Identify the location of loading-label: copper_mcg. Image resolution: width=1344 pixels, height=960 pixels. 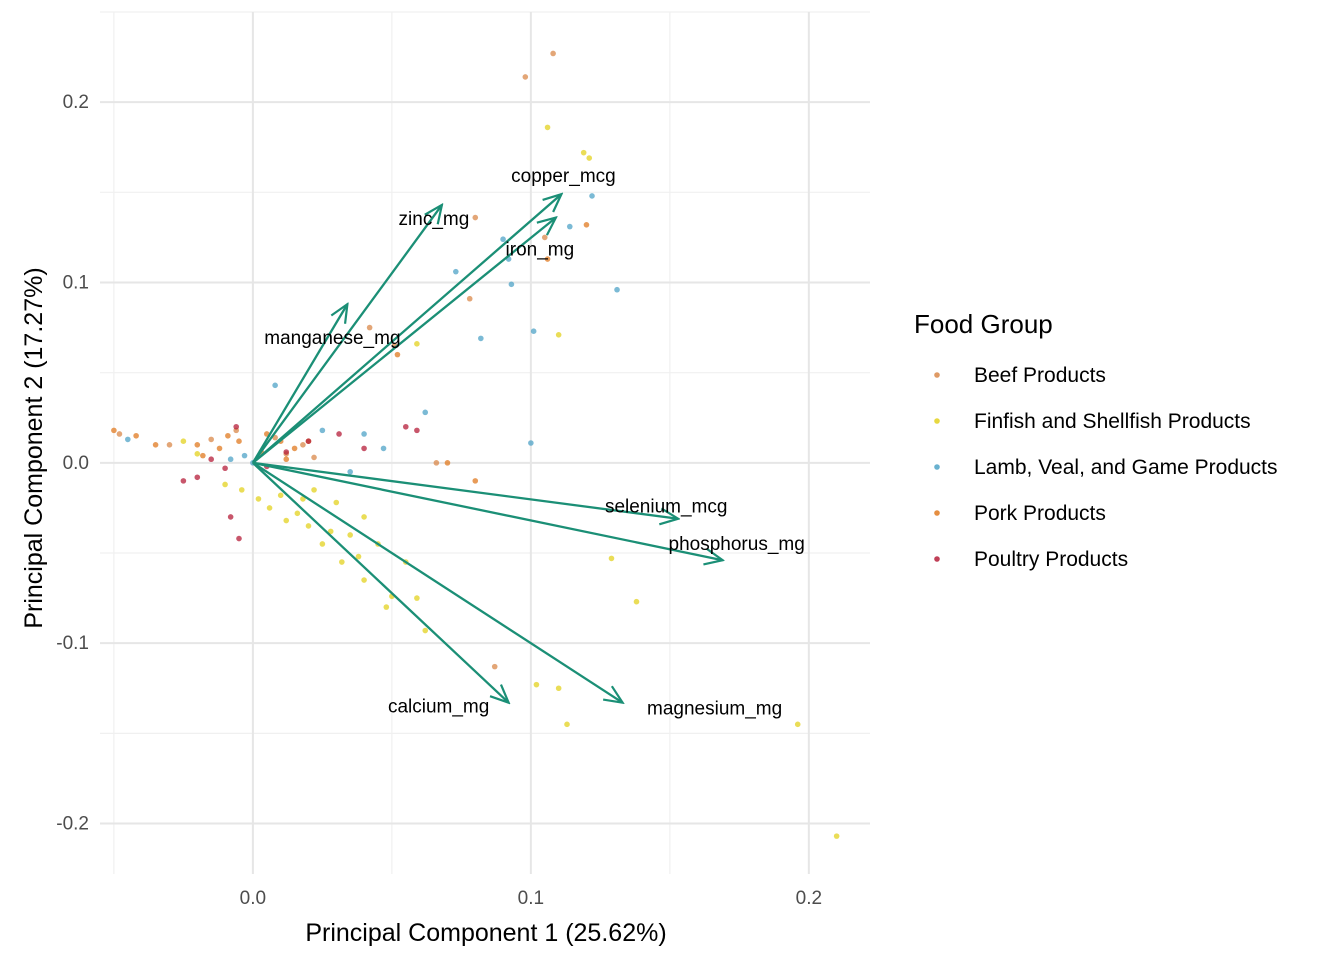
(563, 176).